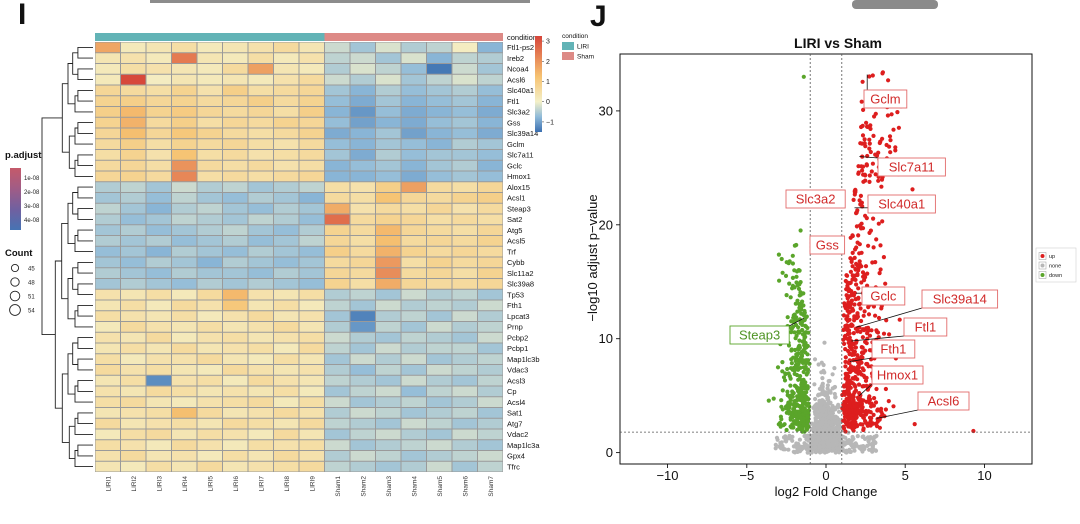 Image resolution: width=1080 pixels, height=524 pixels. What do you see at coordinates (133, 413) in the screenshot?
I see `heatmap-cell-sat1-liri2` at bounding box center [133, 413].